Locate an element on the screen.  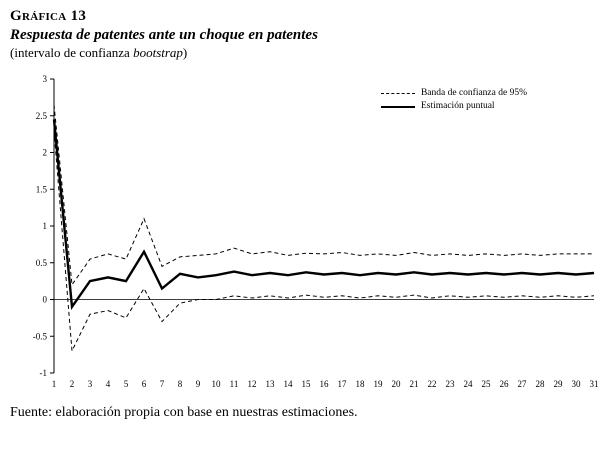
svg-text: 28 is located at coordinates (541, 384).